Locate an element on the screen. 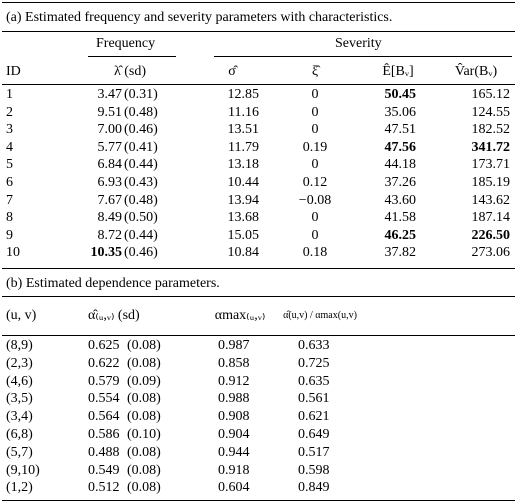 Image resolution: width=517 pixels, height=504 pixels. group-header: Severity is located at coordinates (358, 43).